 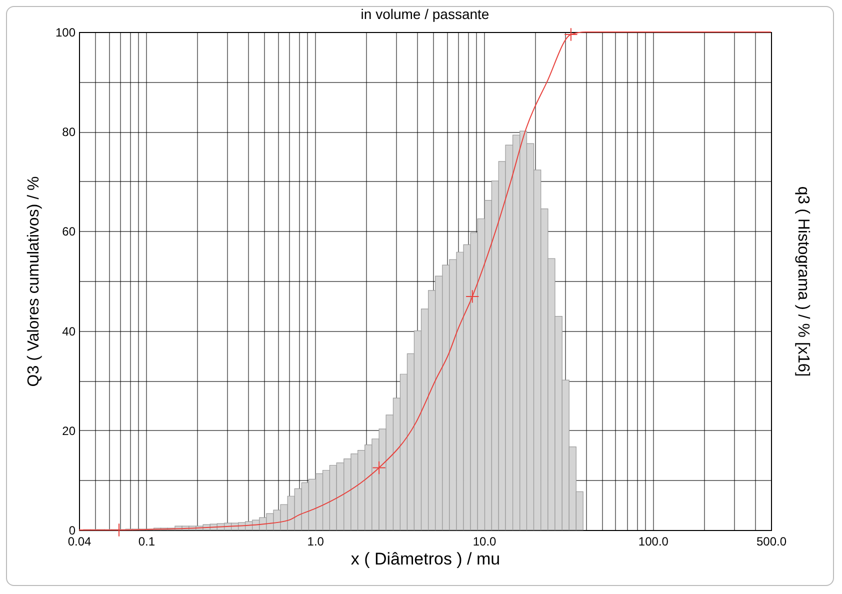 I want to click on x-tick-label: 100.0, so click(x=653, y=541).